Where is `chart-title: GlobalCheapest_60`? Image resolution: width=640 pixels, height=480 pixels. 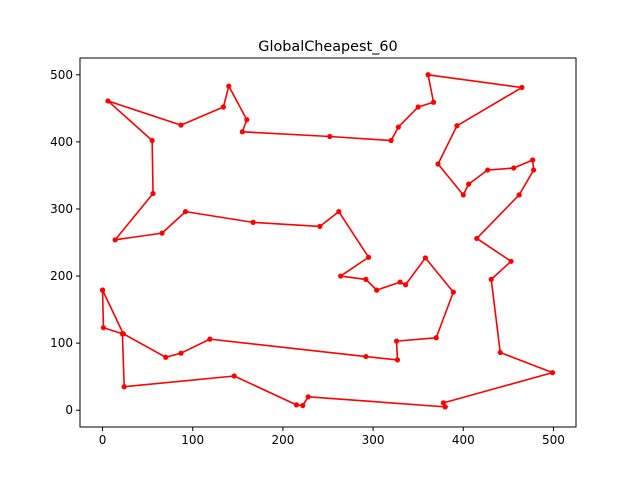 chart-title: GlobalCheapest_60 is located at coordinates (327, 47).